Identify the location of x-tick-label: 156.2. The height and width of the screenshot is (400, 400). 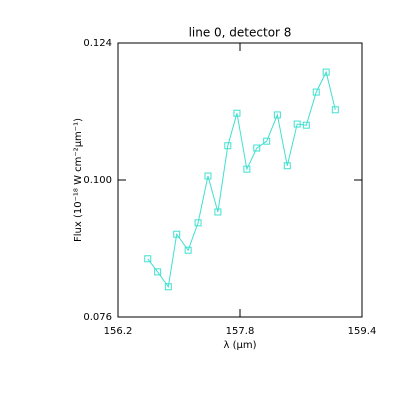
(118, 331).